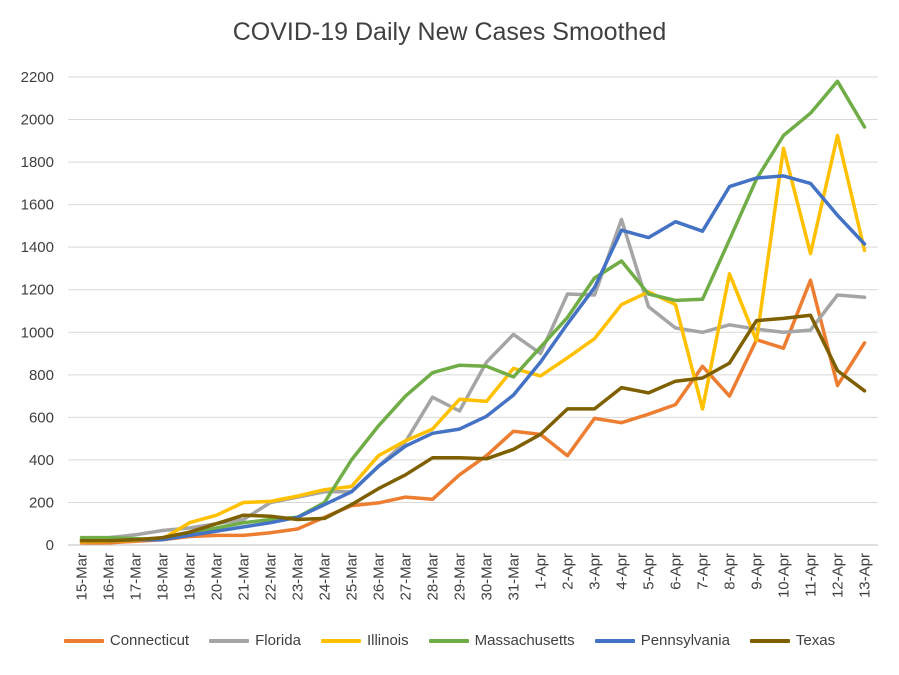  What do you see at coordinates (41, 375) in the screenshot?
I see `y-tick-label: 800` at bounding box center [41, 375].